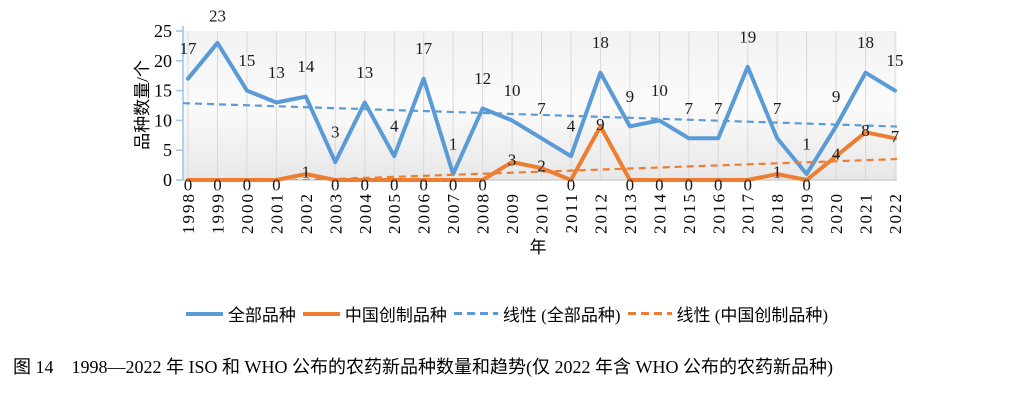  I want to click on data-label-all: 19, so click(747, 36).